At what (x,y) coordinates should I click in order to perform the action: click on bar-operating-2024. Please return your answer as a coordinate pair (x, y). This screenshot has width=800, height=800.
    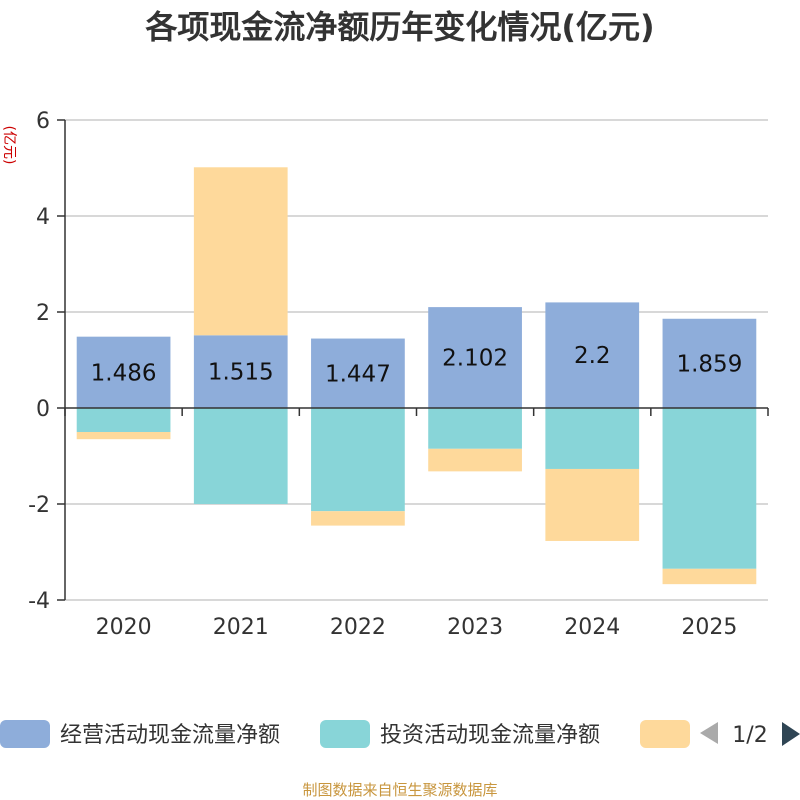
    Looking at the image, I should click on (592, 355).